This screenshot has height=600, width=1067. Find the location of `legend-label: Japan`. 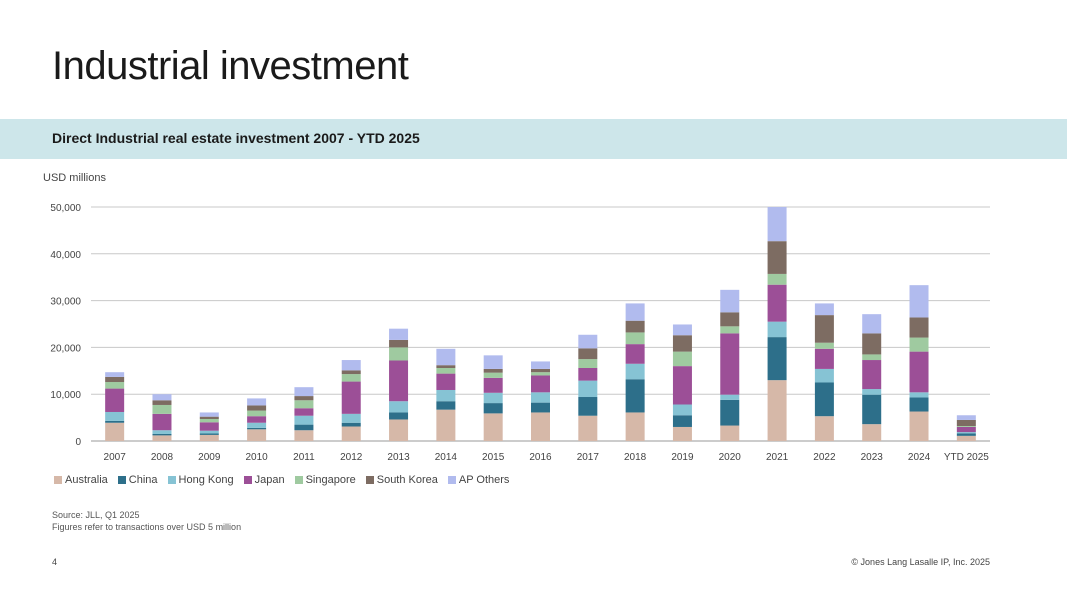

legend-label: Japan is located at coordinates (269, 480).